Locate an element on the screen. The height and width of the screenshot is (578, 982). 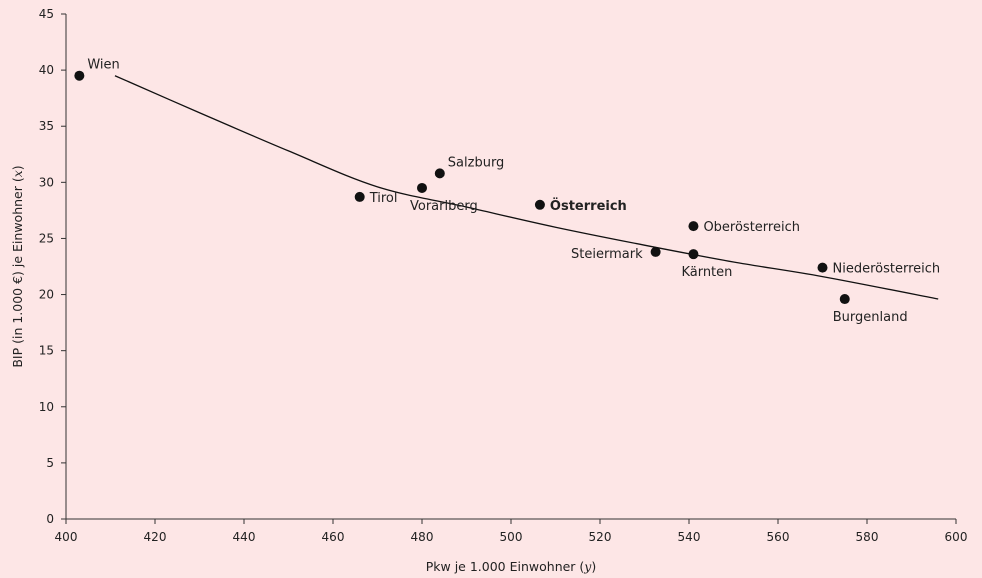
x-tick-label: 400 is located at coordinates (66, 537).